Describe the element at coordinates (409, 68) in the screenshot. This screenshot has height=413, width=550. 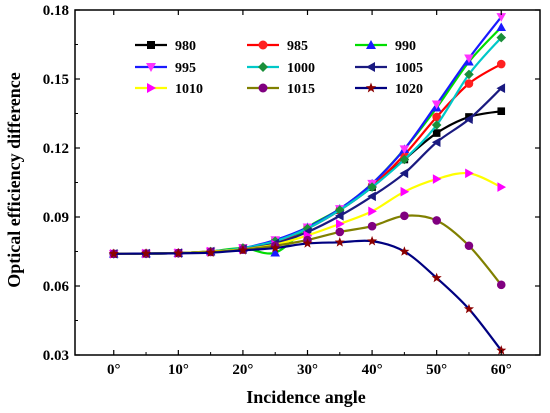
I see `legend-label: 1005` at that location.